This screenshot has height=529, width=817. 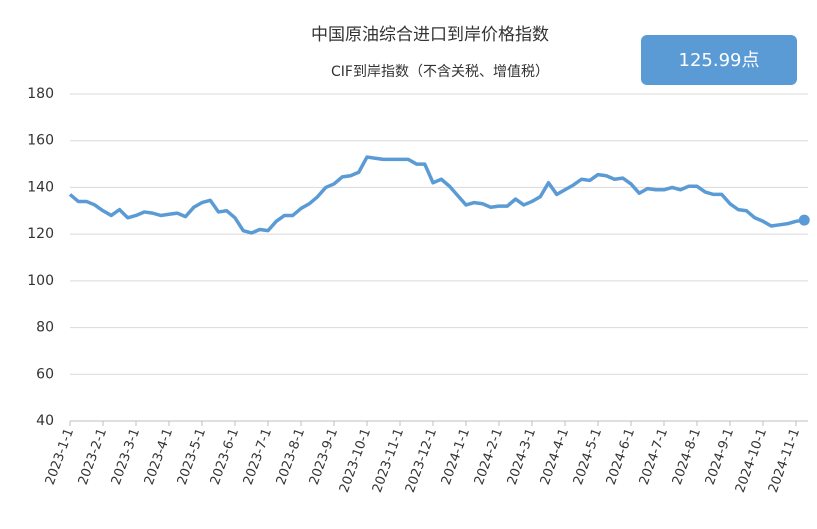 I want to click on y-tick-label: 140, so click(x=40, y=187).